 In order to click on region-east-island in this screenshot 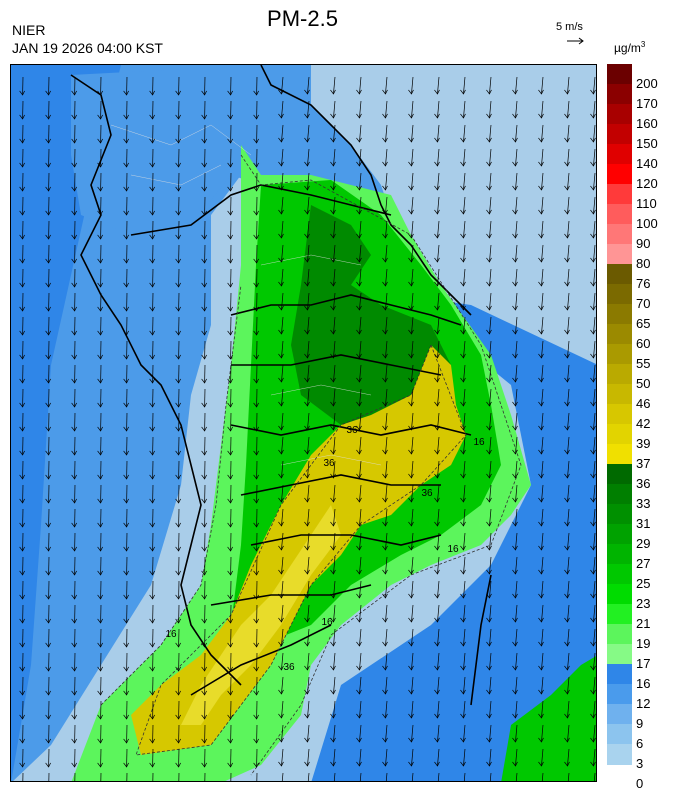, I will do `click(548, 718)`.